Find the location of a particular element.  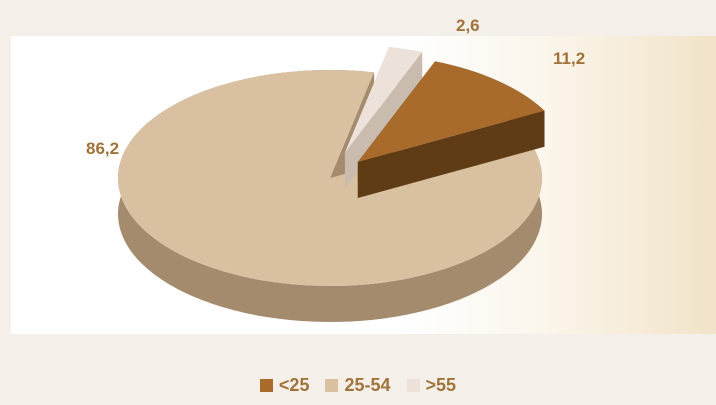

legend-item-over-55: >55 is located at coordinates (431, 385).